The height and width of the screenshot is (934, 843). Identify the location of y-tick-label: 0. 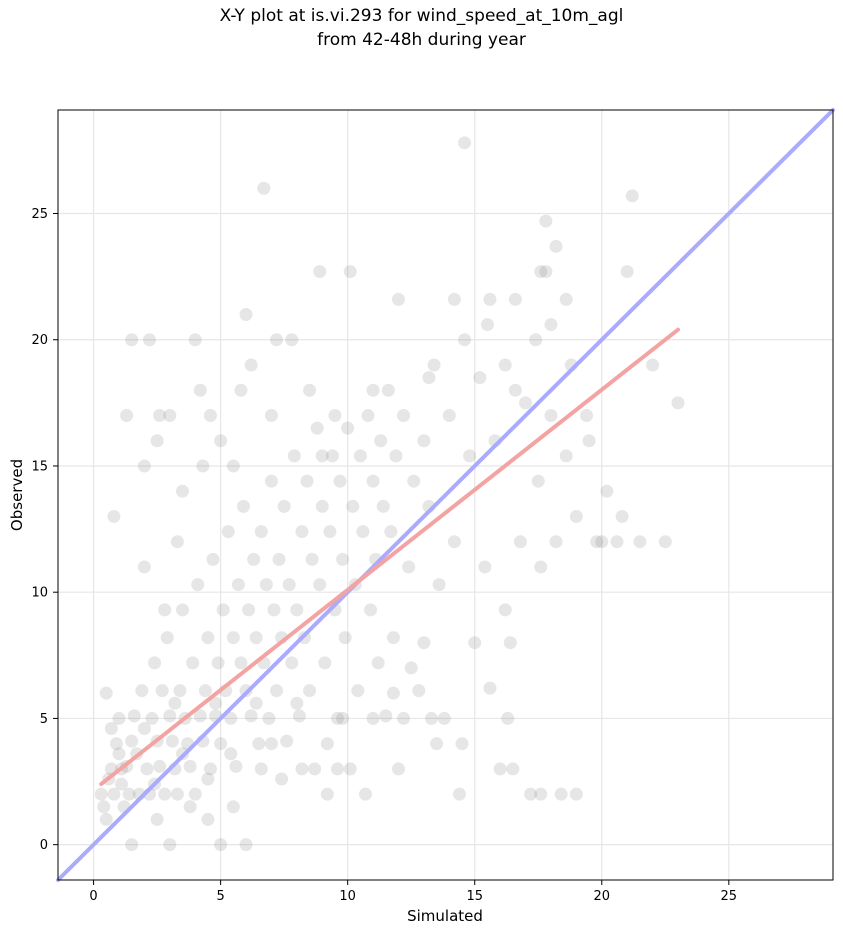
(44, 845).